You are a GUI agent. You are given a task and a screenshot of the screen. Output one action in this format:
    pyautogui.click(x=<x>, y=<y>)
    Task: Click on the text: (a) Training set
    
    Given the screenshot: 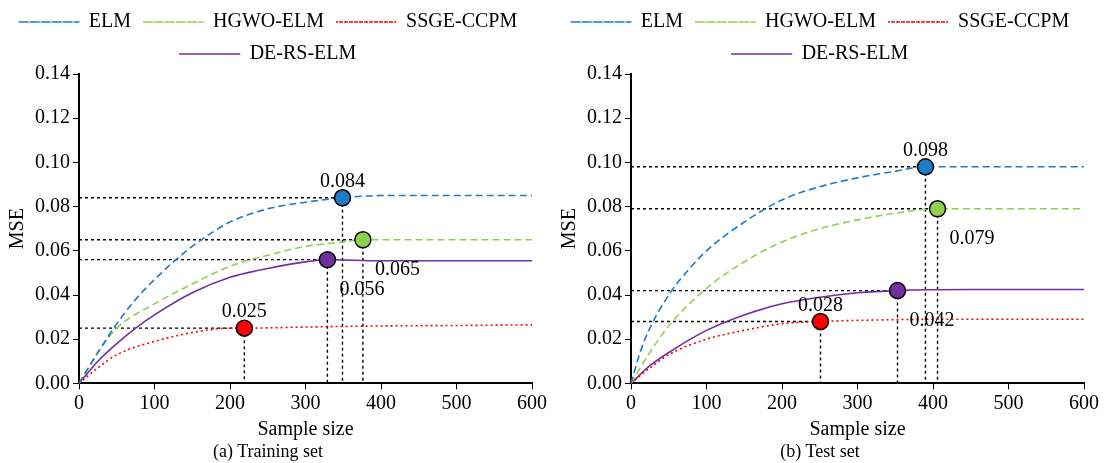 What is the action you would take?
    pyautogui.click(x=268, y=451)
    